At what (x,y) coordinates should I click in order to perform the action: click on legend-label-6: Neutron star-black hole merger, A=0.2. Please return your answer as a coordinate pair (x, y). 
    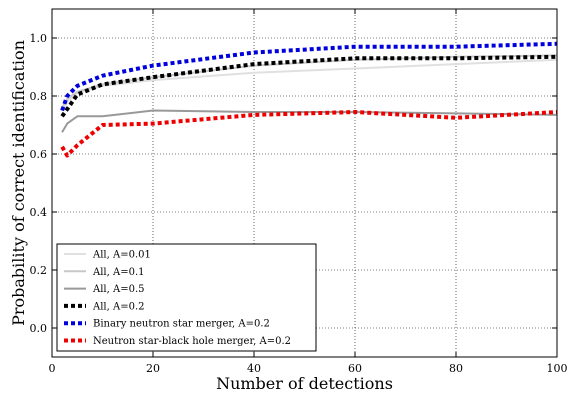
    Looking at the image, I should click on (192, 341).